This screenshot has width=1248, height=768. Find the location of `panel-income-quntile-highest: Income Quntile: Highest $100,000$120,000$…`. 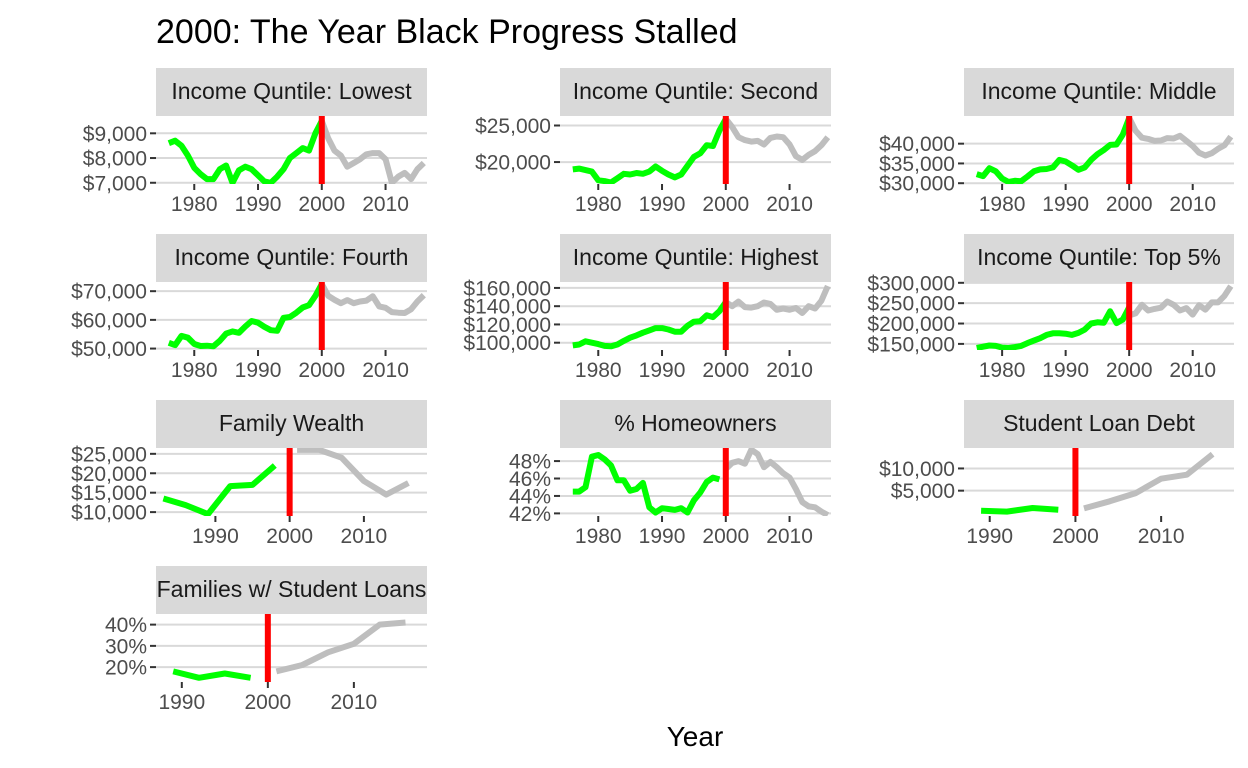

panel-income-quntile-highest: Income Quntile: Highest $100,000$120,000$… is located at coordinates (647, 308).